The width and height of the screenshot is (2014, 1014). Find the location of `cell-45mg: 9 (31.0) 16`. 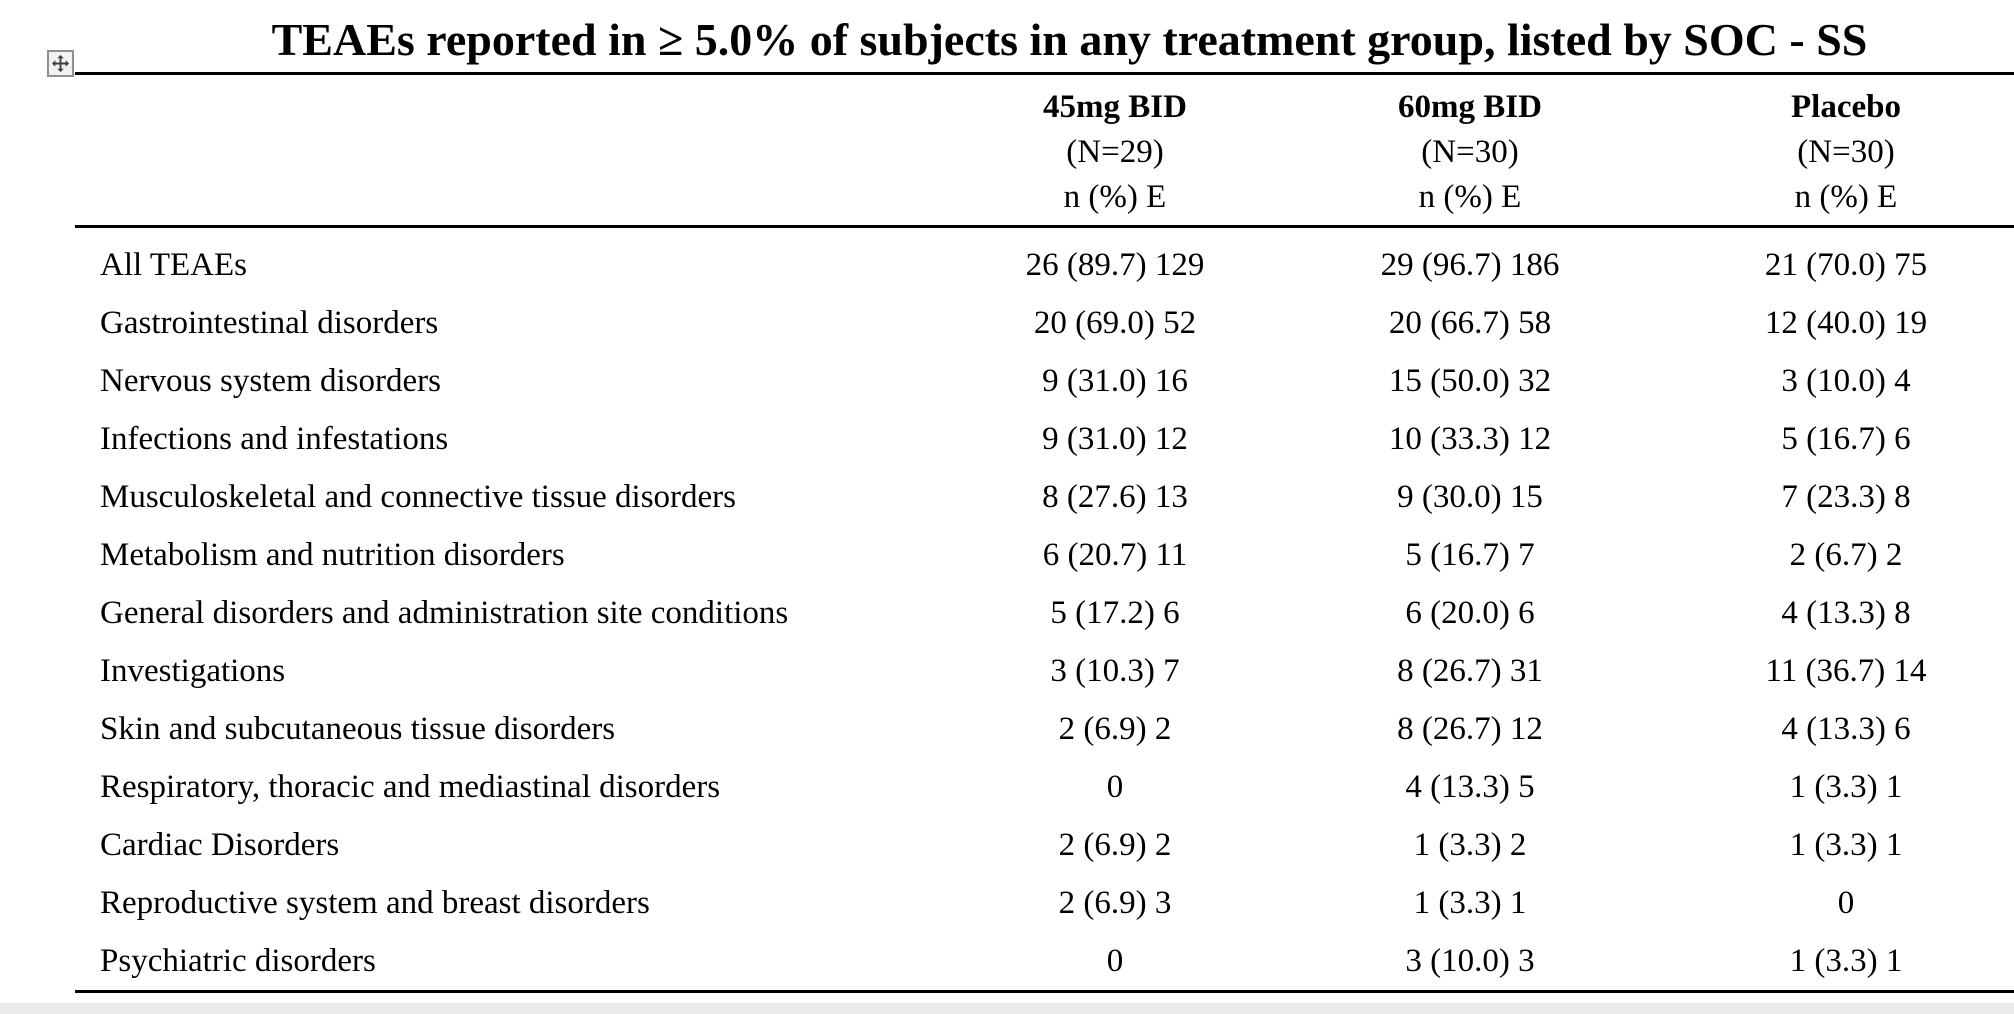

cell-45mg: 9 (31.0) 16 is located at coordinates (1115, 380).